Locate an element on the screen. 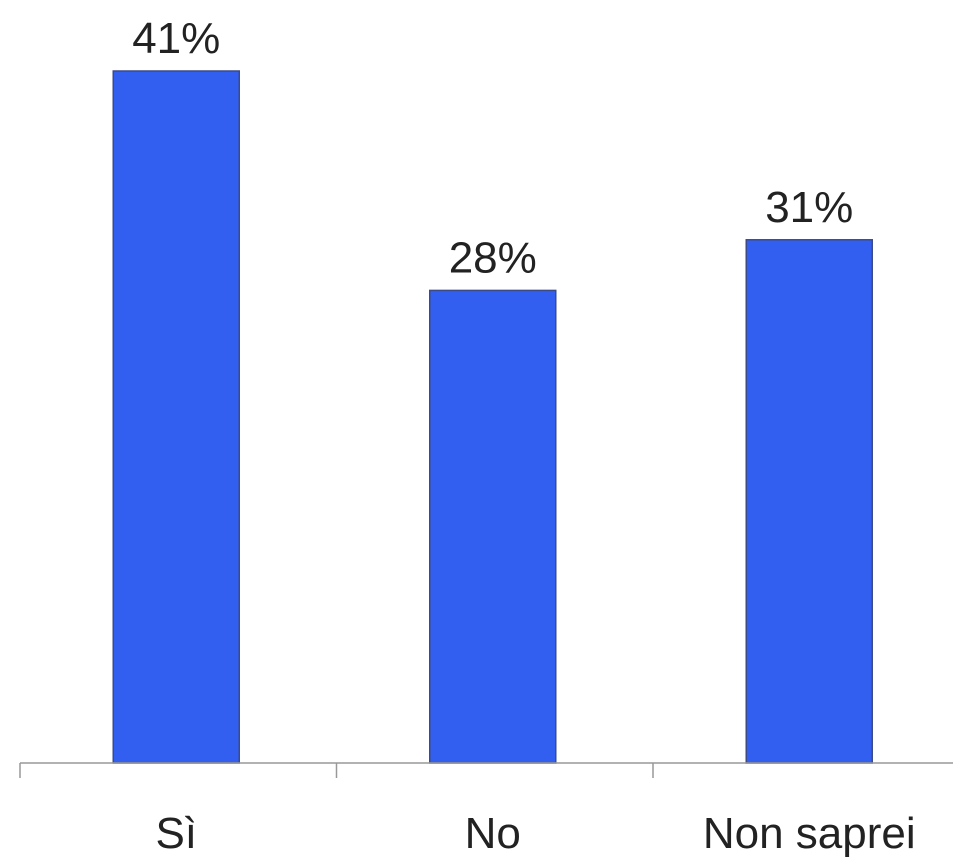 Image resolution: width=953 pixels, height=860 pixels. value-label-1: 28% is located at coordinates (493, 257).